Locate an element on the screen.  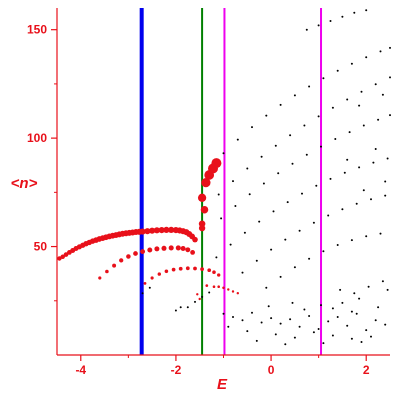
x-tick-label: 0 is located at coordinates (271, 370).